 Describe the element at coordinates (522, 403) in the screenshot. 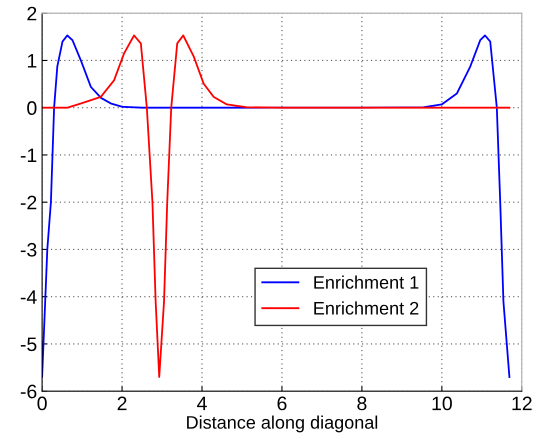

I see `x-tick-label: 12` at that location.